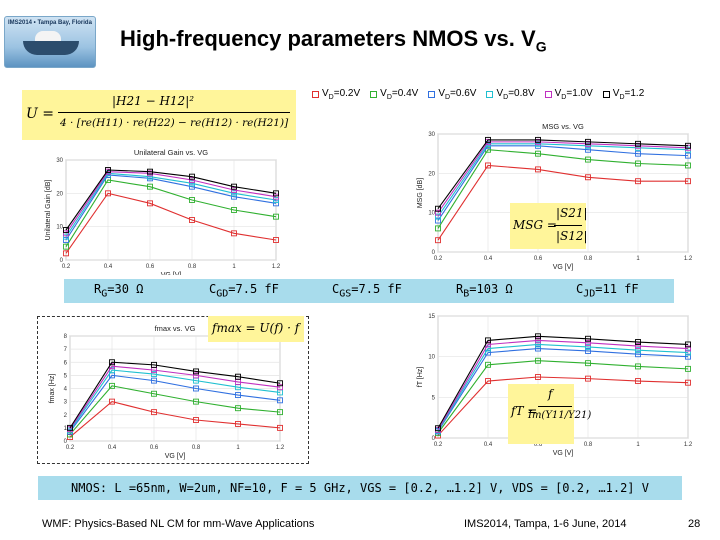 The width and height of the screenshot is (720, 540). What do you see at coordinates (438, 445) in the screenshot?
I see `x-tick-label: 0.2` at bounding box center [438, 445].